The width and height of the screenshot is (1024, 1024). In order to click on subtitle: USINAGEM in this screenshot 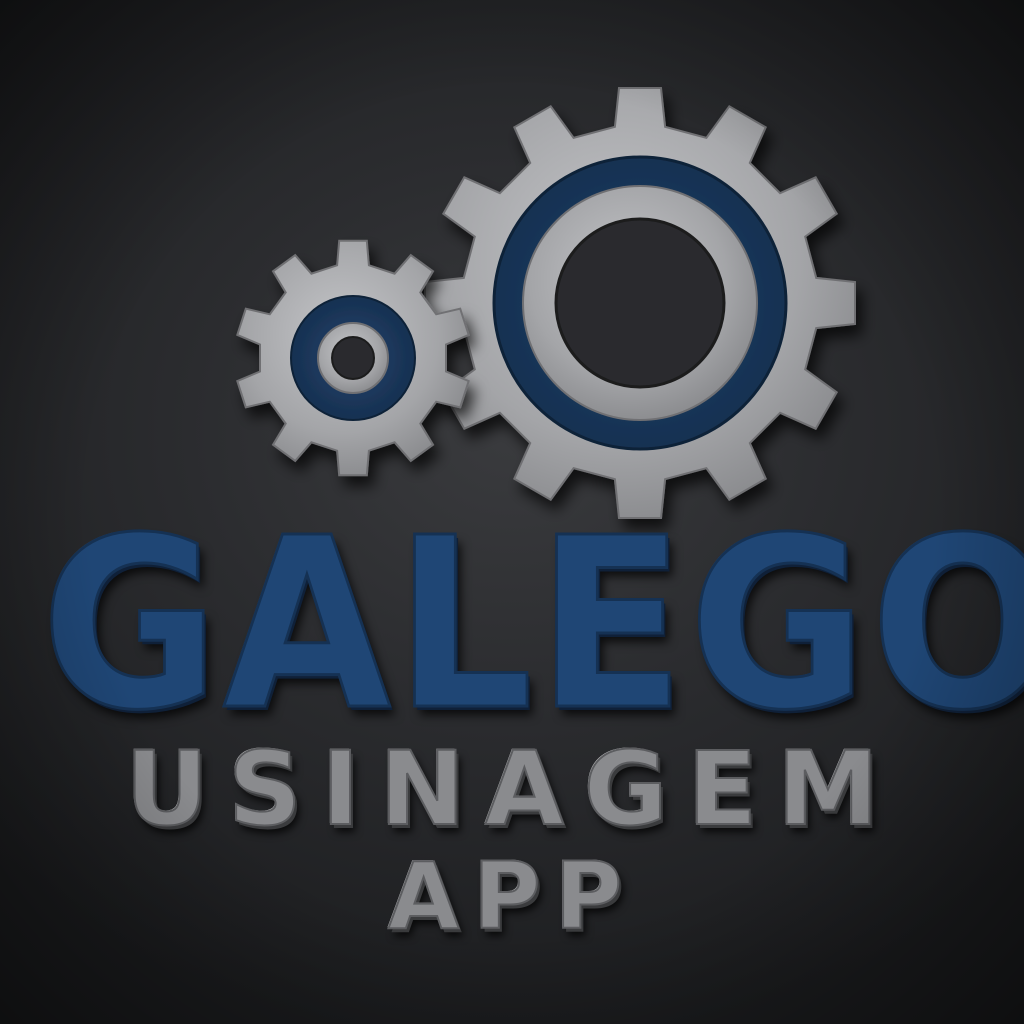, I will do `click(511, 789)`.